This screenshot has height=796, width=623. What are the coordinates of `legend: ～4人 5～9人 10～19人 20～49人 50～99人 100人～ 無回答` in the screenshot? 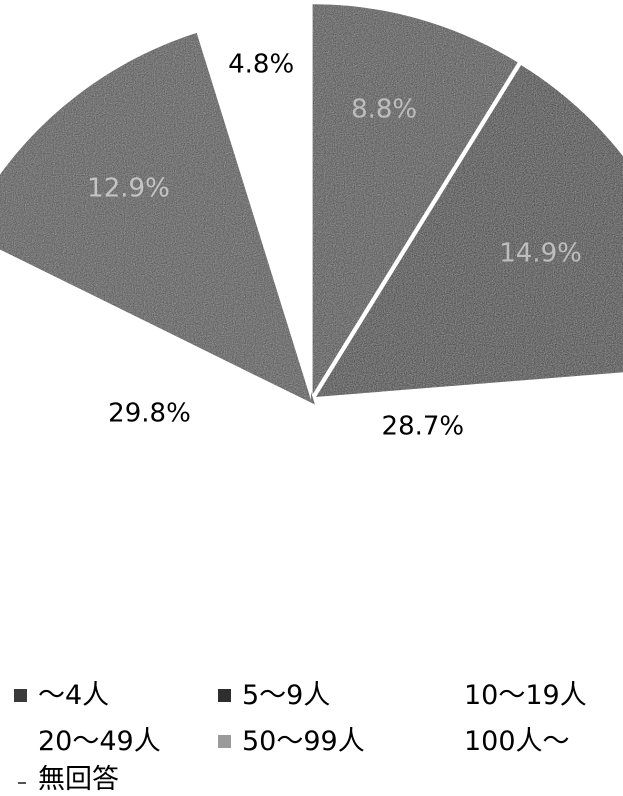 It's located at (300, 737).